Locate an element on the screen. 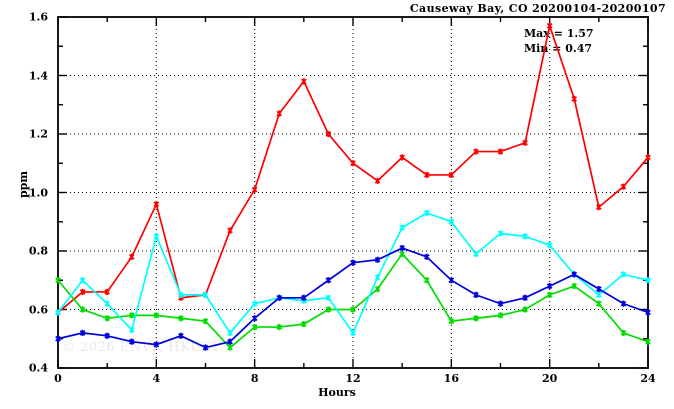 Image resolution: width=674 pixels, height=409 pixels. max-annotation: Max = 1.57 is located at coordinates (559, 33).